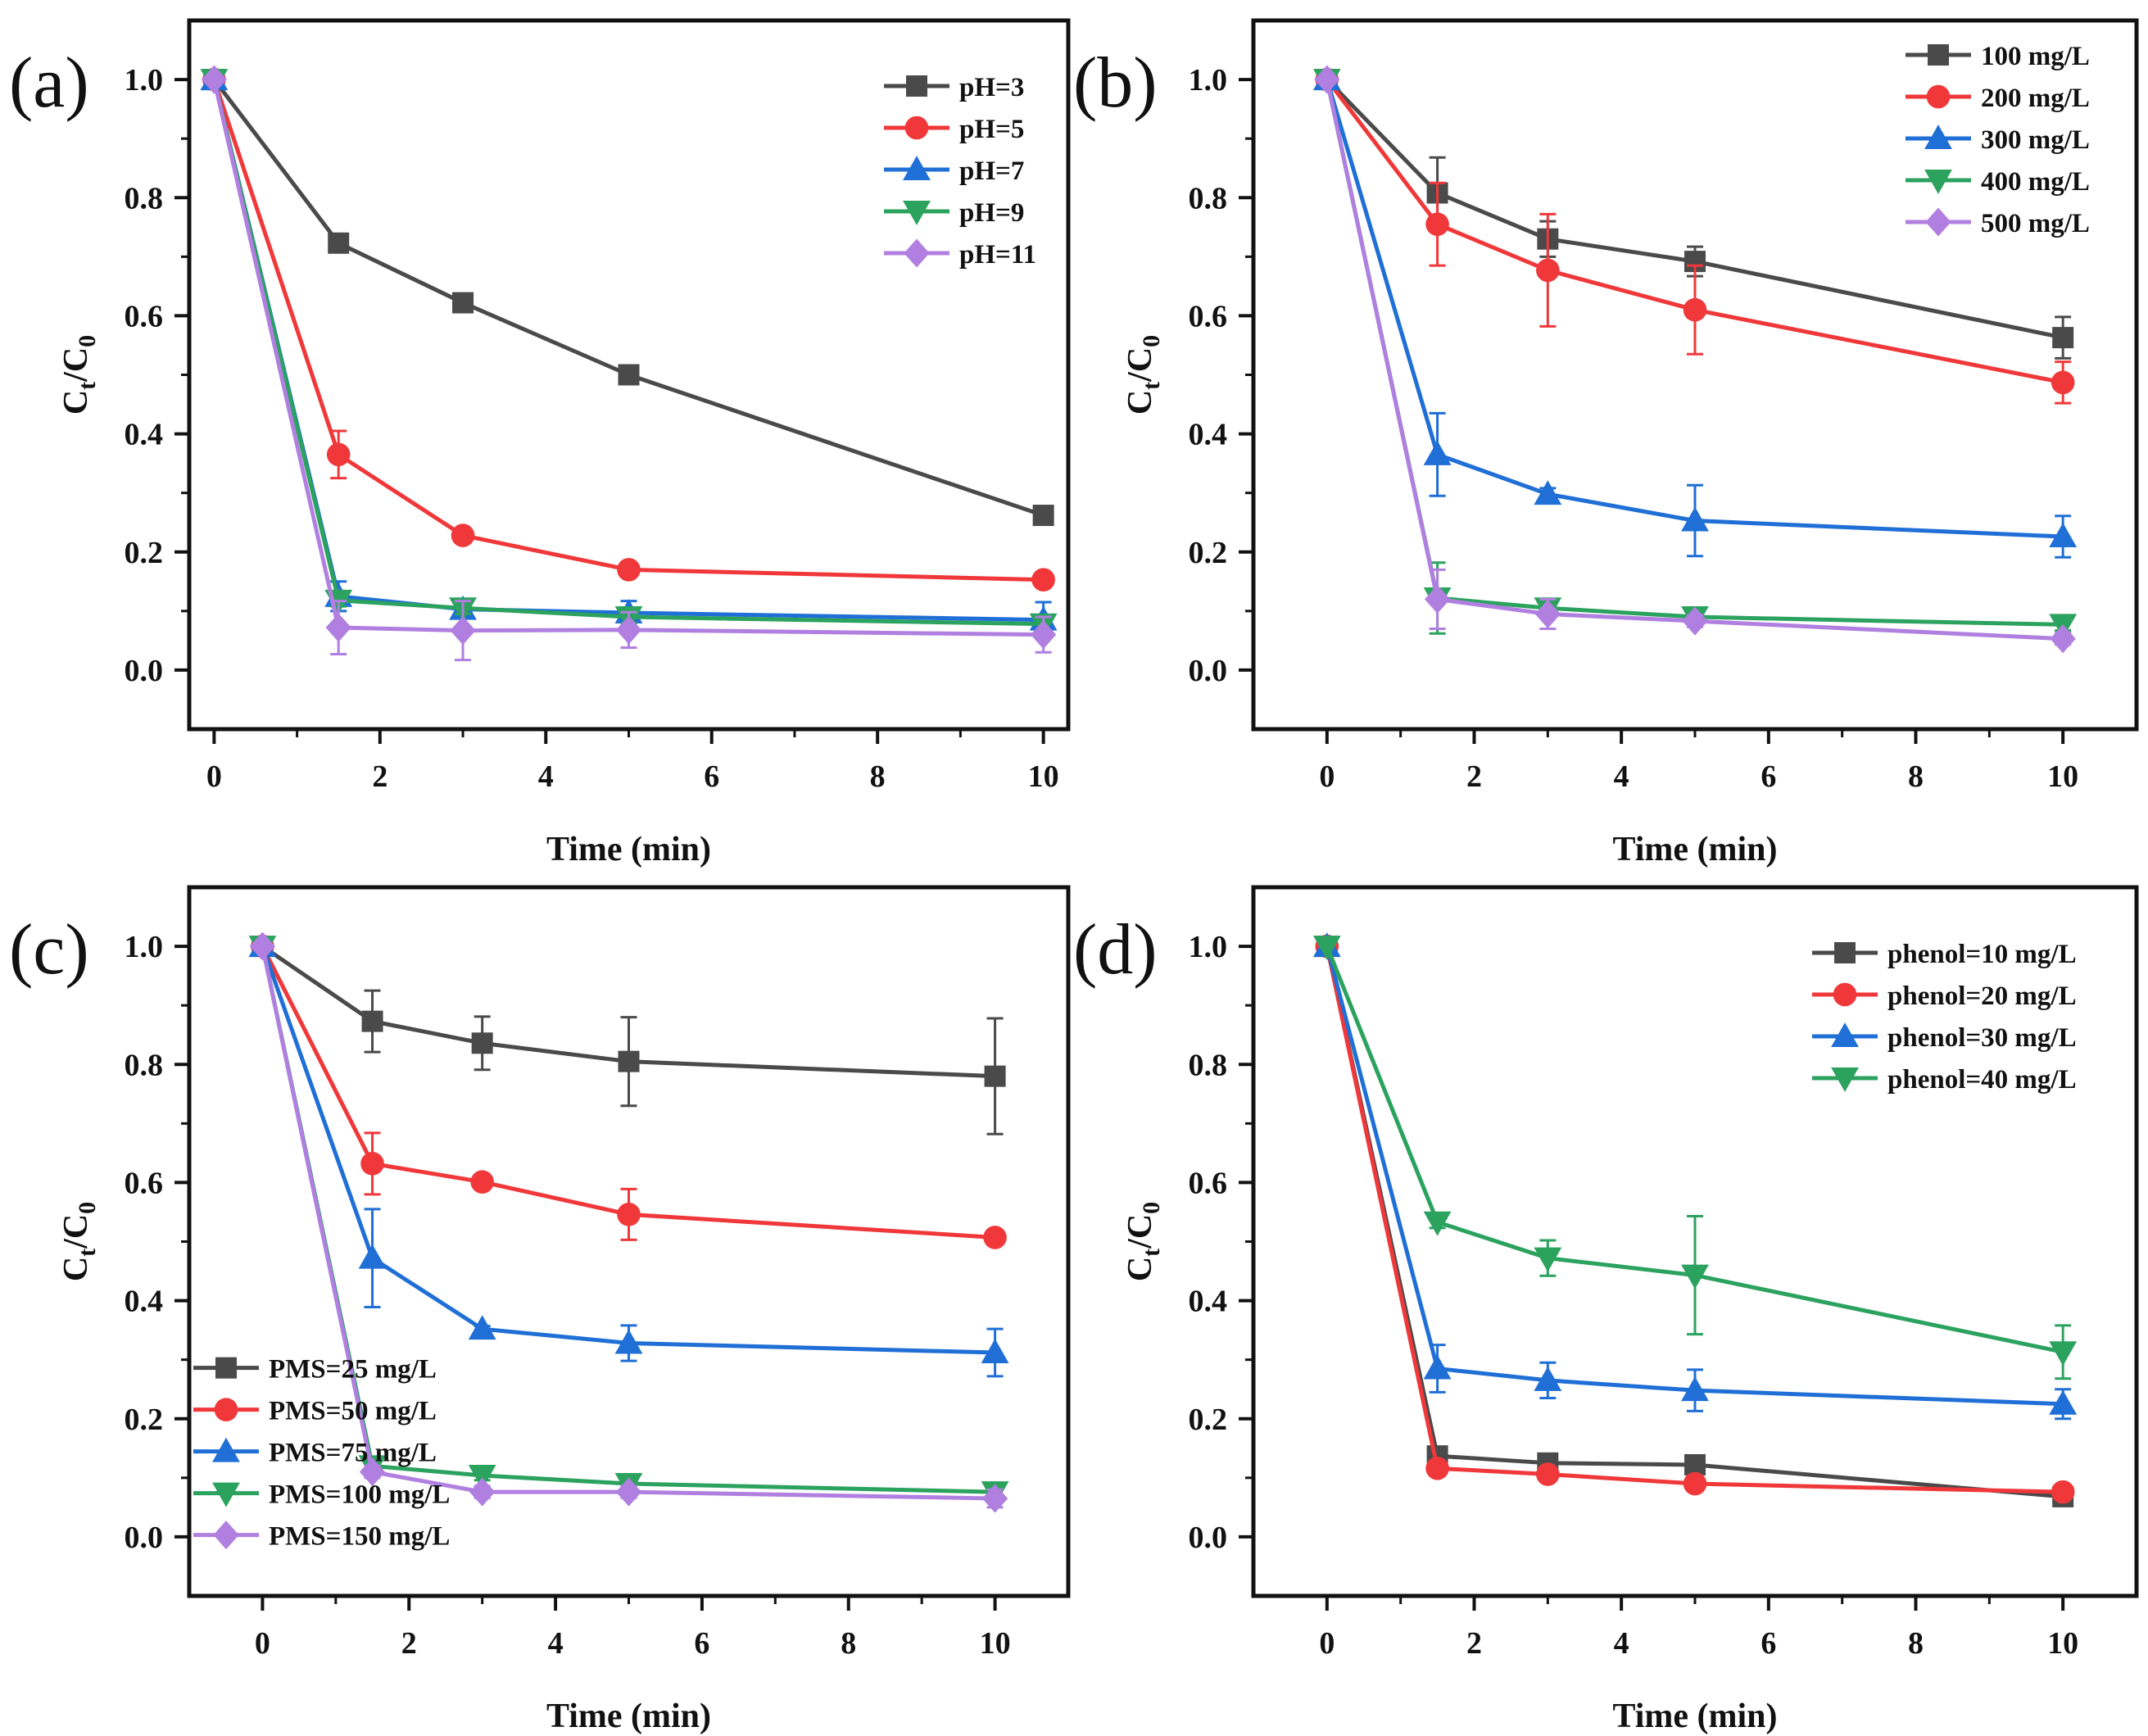  I want to click on series-200-mg-L, so click(1695, 236).